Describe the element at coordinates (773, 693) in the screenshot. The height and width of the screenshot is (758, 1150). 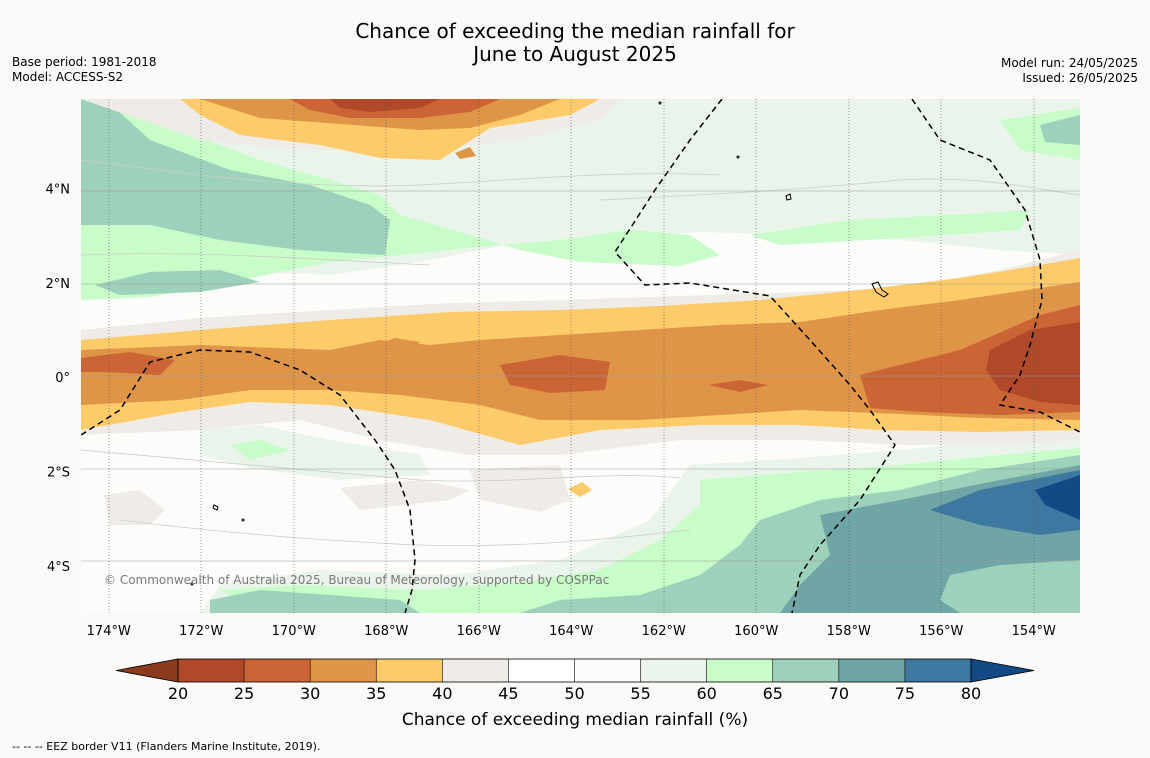
I see `colorbar-tick-label: 65` at that location.